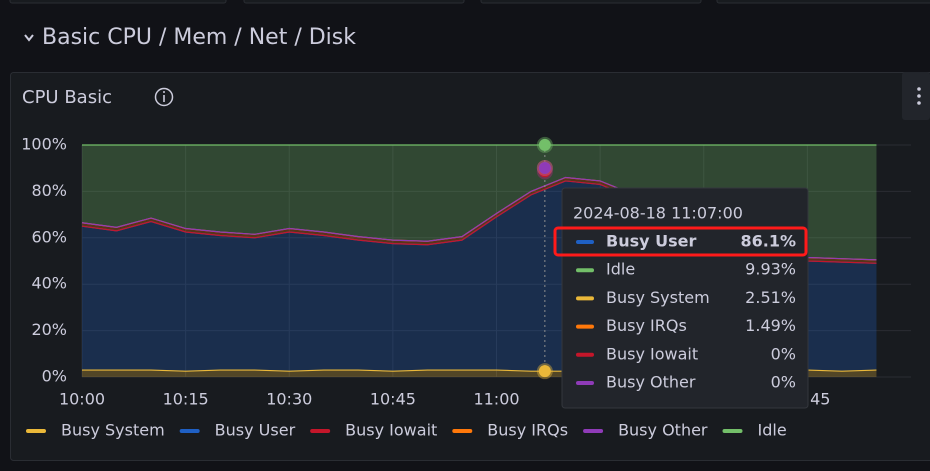 This screenshot has height=471, width=930. Describe the element at coordinates (772, 430) in the screenshot. I see `legend-label: Idle` at that location.